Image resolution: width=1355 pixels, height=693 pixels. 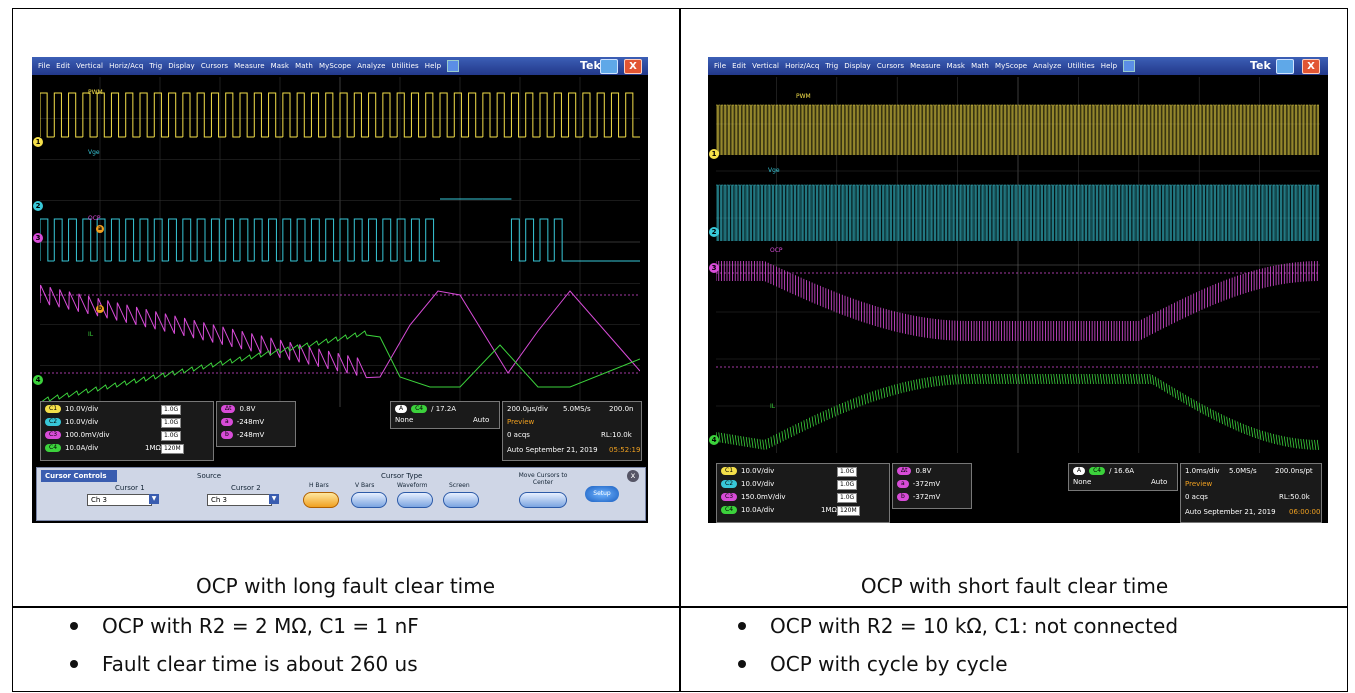 I want to click on close-panel-icon: x, so click(x=633, y=476).